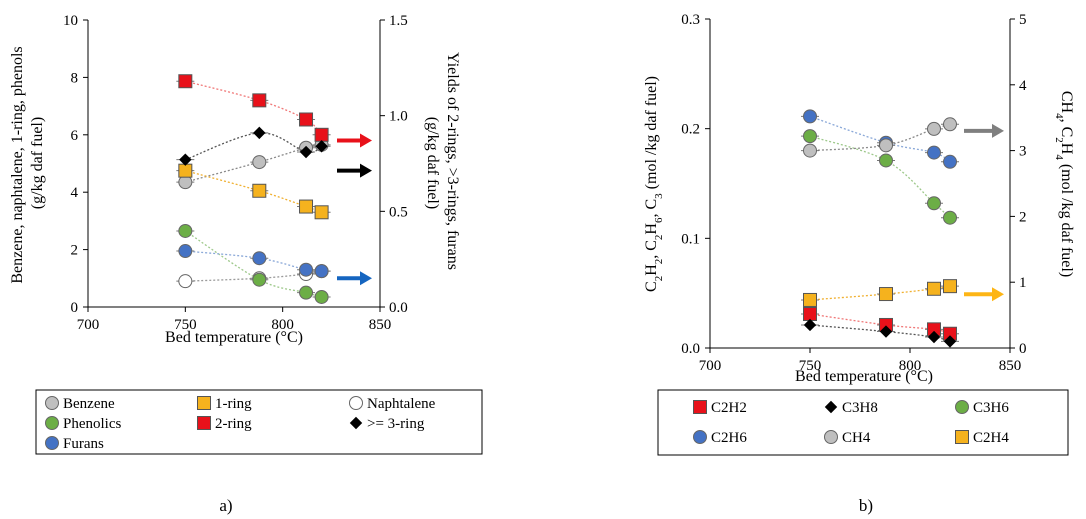 The image size is (1086, 519). Describe the element at coordinates (1059, 116) in the screenshot. I see `axis-label-subscript: 4` at that location.